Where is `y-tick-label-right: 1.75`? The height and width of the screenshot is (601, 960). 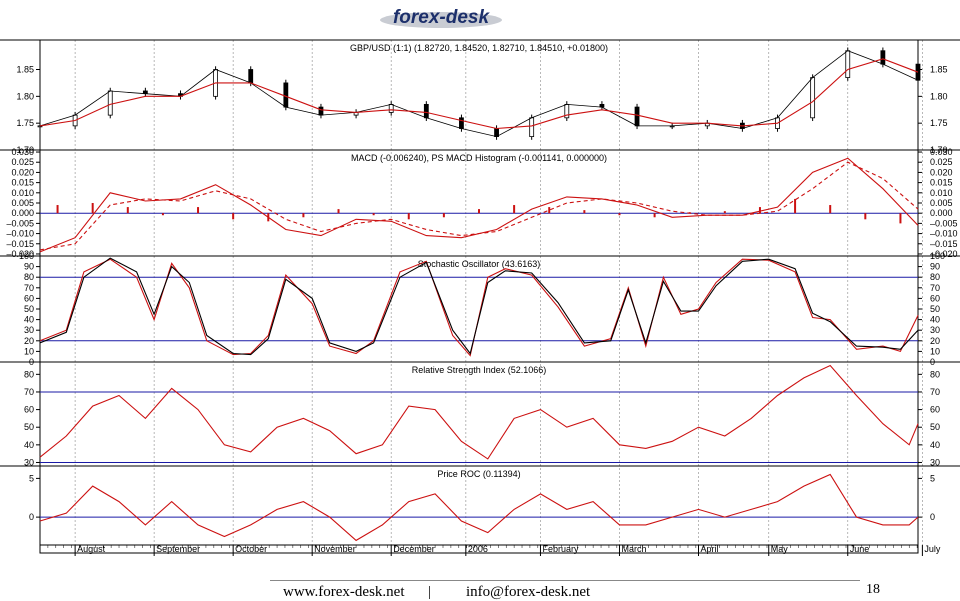 y-tick-label-right: 1.75 is located at coordinates (939, 123).